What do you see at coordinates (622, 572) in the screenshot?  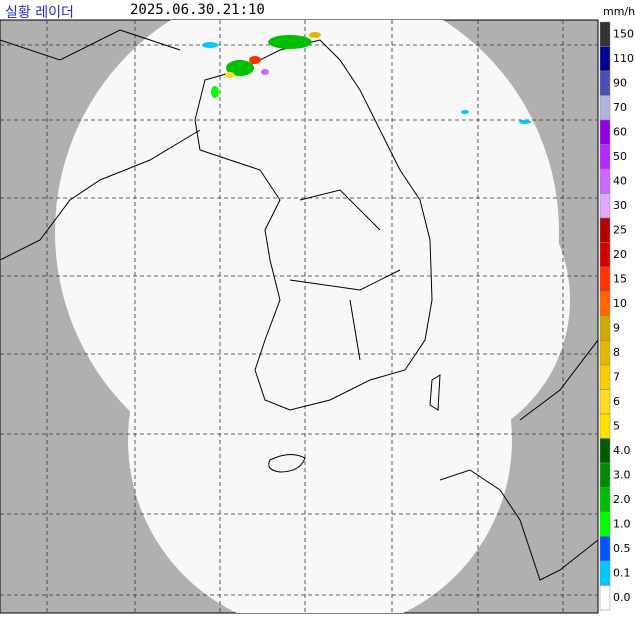 I see `legend-label: 0.1` at bounding box center [622, 572].